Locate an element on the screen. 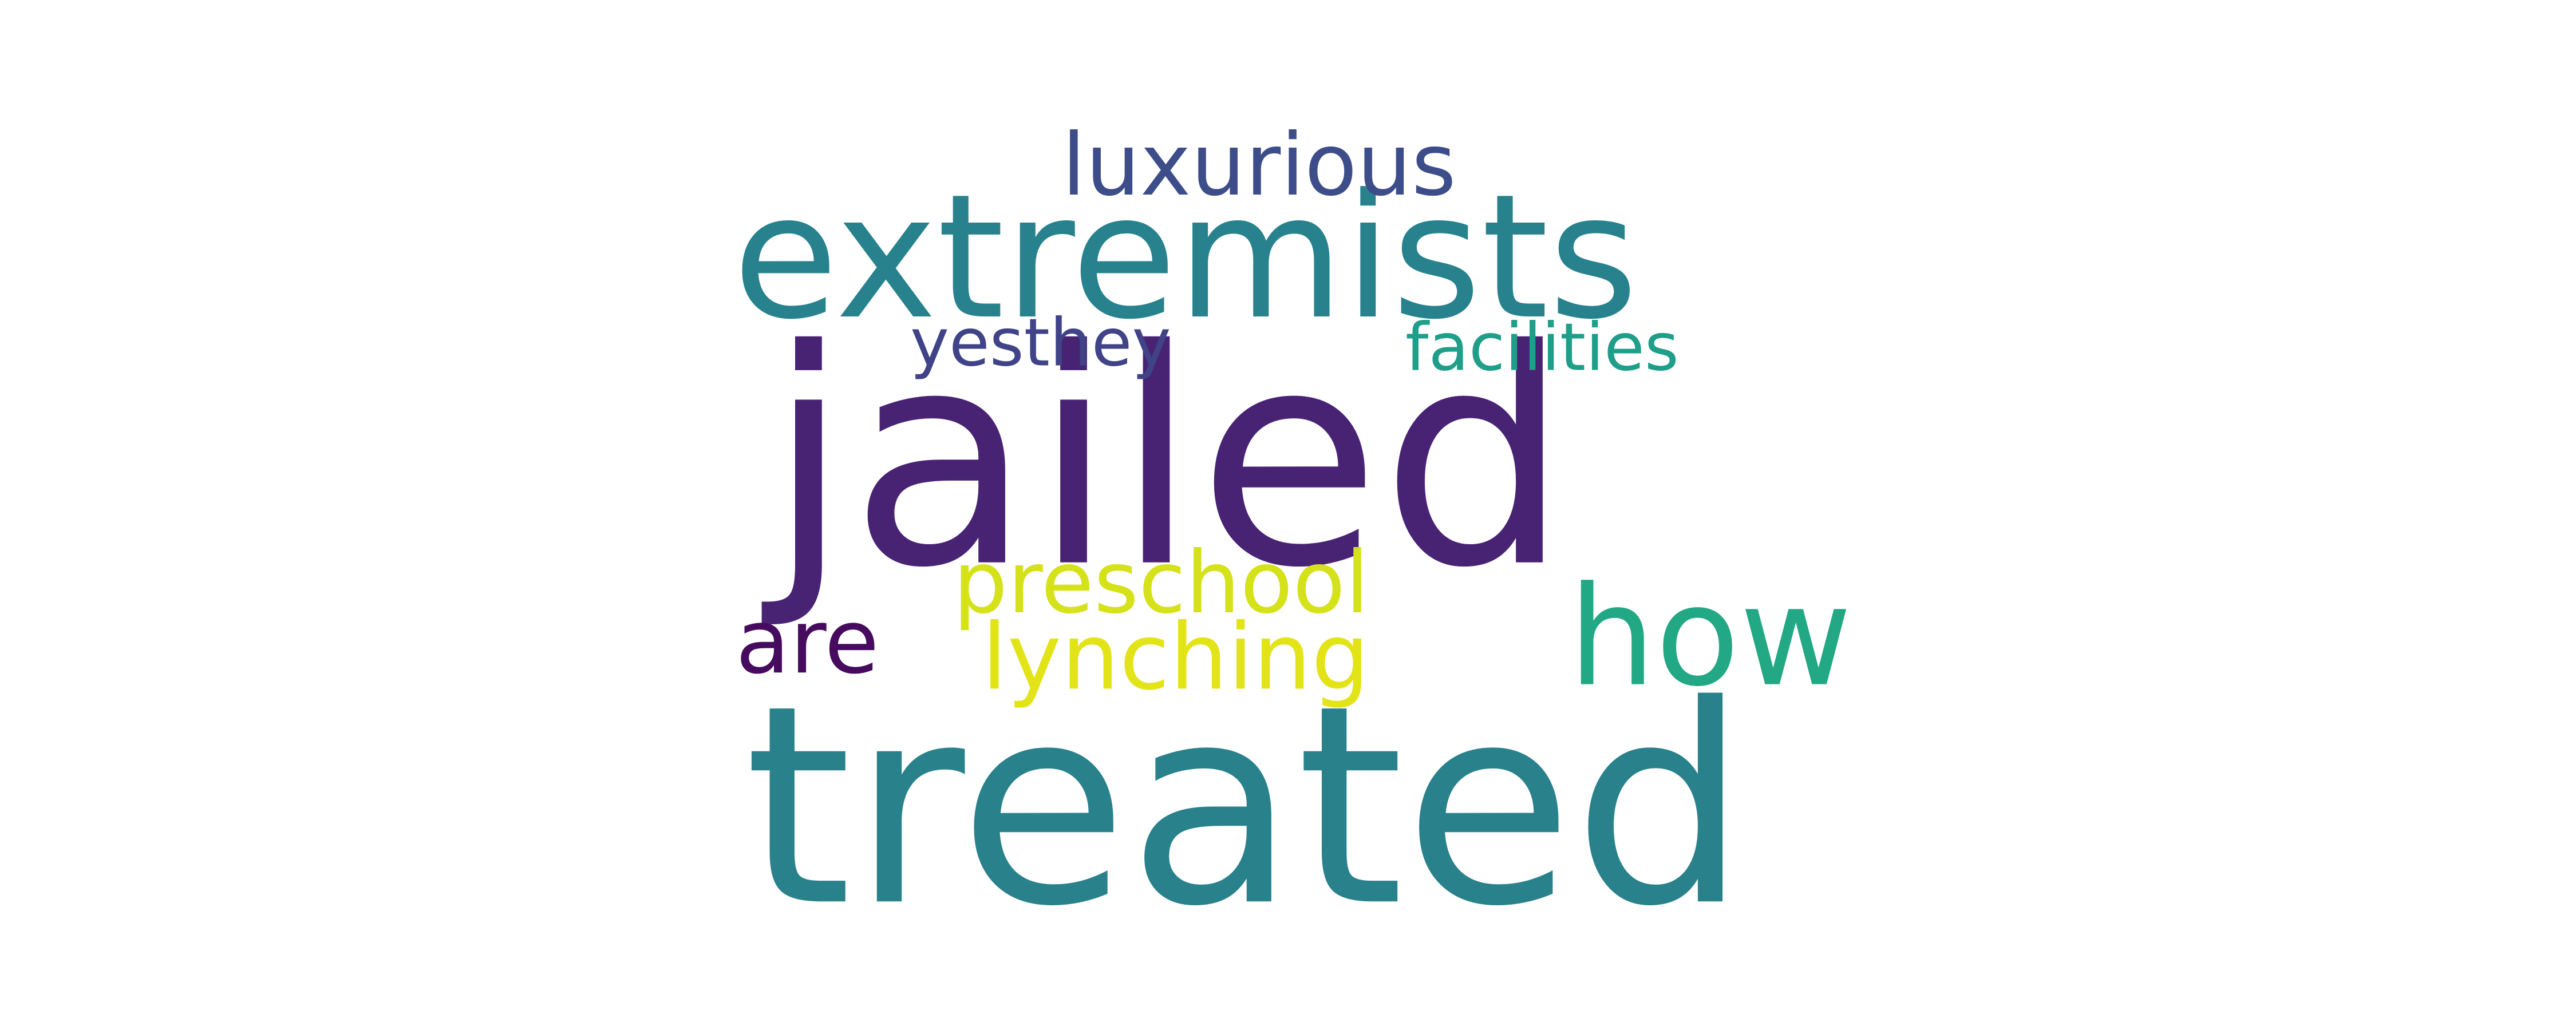  word-lynching: lynching is located at coordinates (1176, 657).